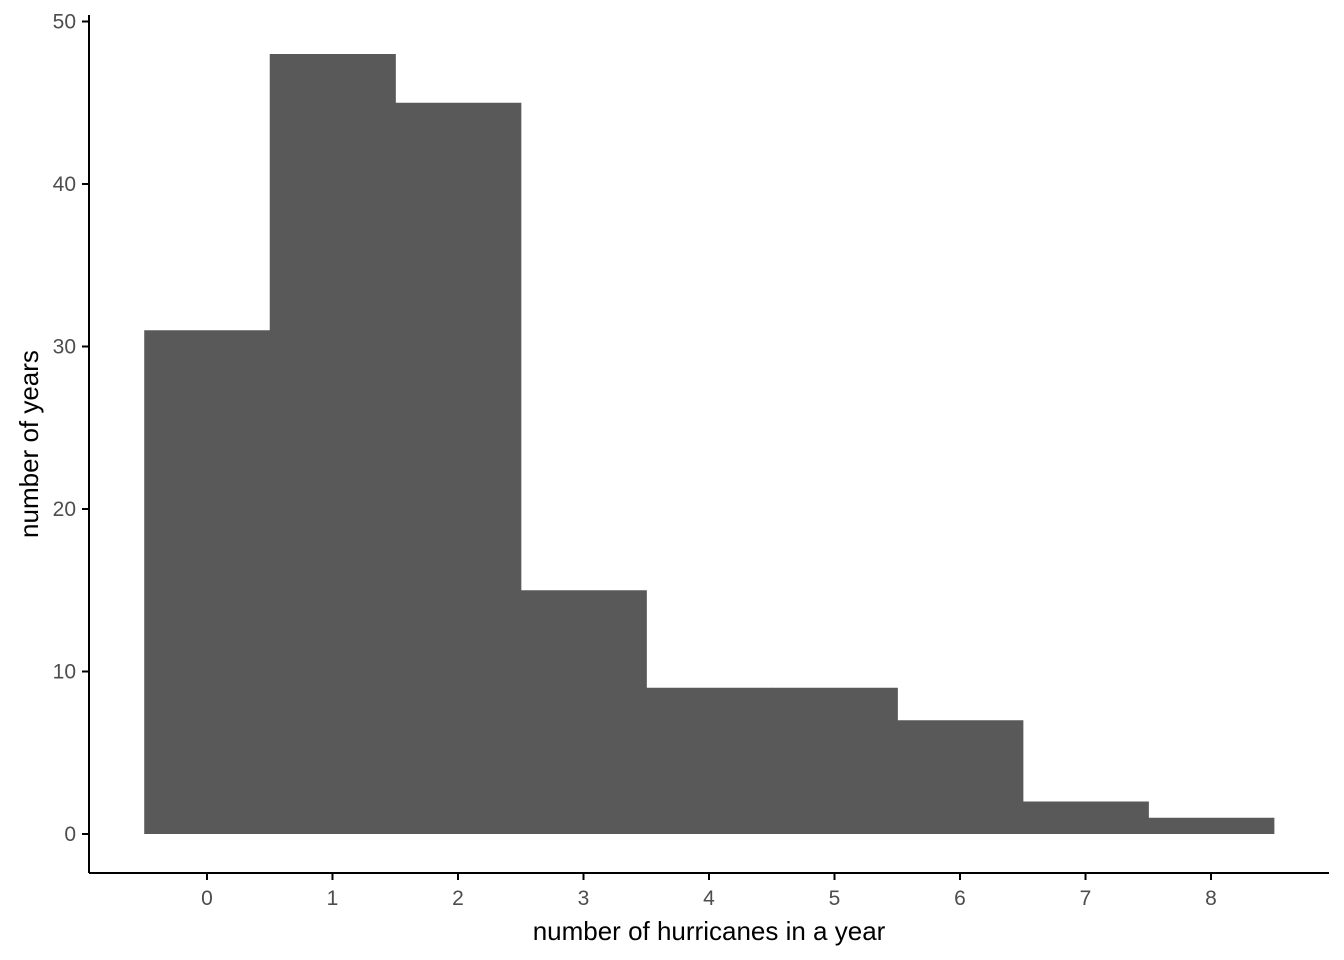 The width and height of the screenshot is (1344, 960). I want to click on x-tick-label: 1, so click(333, 898).